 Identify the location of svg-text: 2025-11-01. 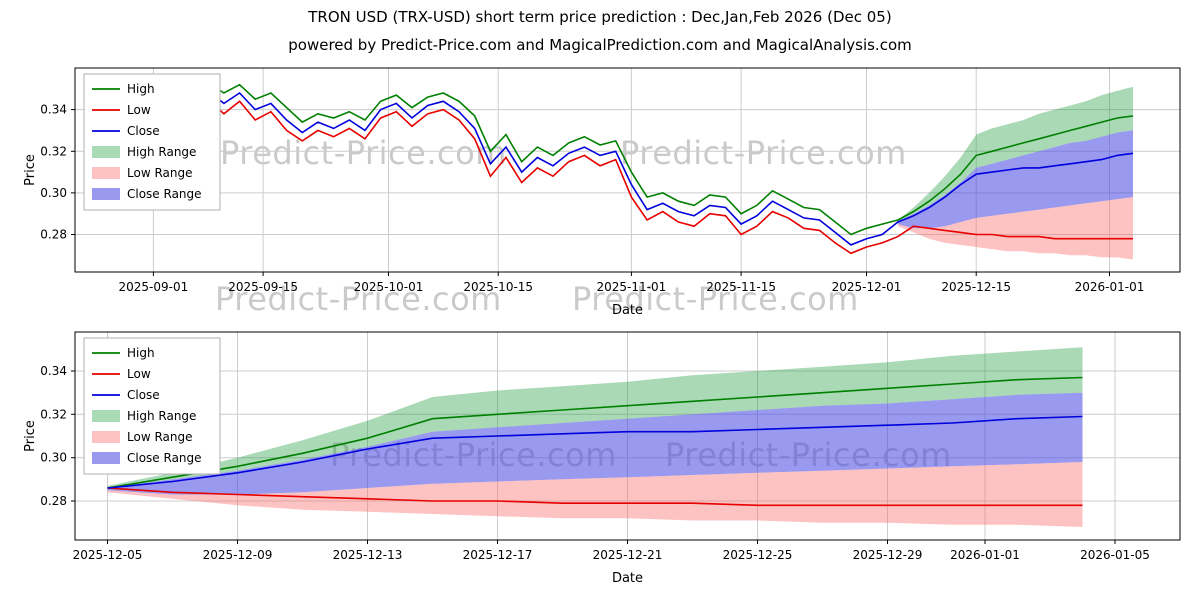
(632, 287).